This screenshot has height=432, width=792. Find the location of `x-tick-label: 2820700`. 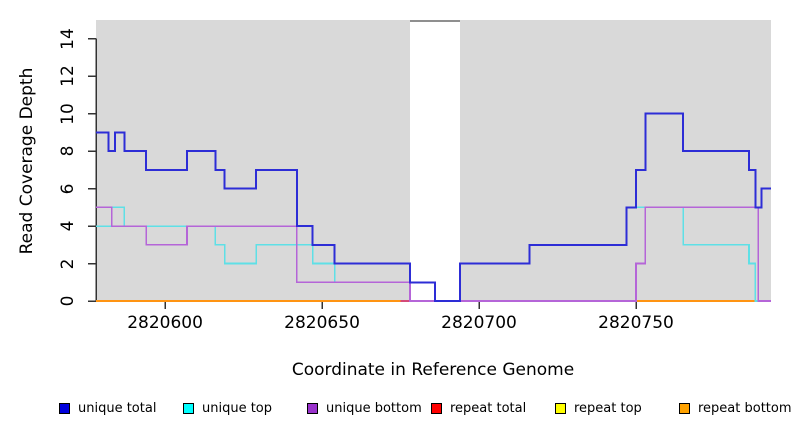

x-tick-label: 2820700 is located at coordinates (479, 323).